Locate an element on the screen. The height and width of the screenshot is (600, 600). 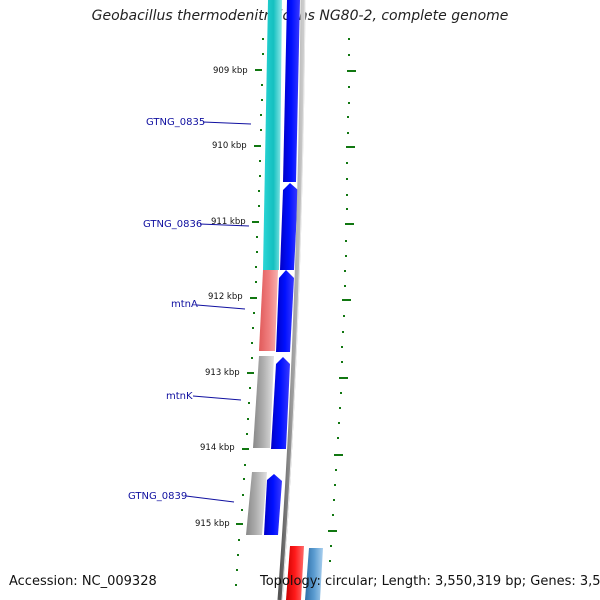
tick-label: 910 kbp is located at coordinates (229, 146).